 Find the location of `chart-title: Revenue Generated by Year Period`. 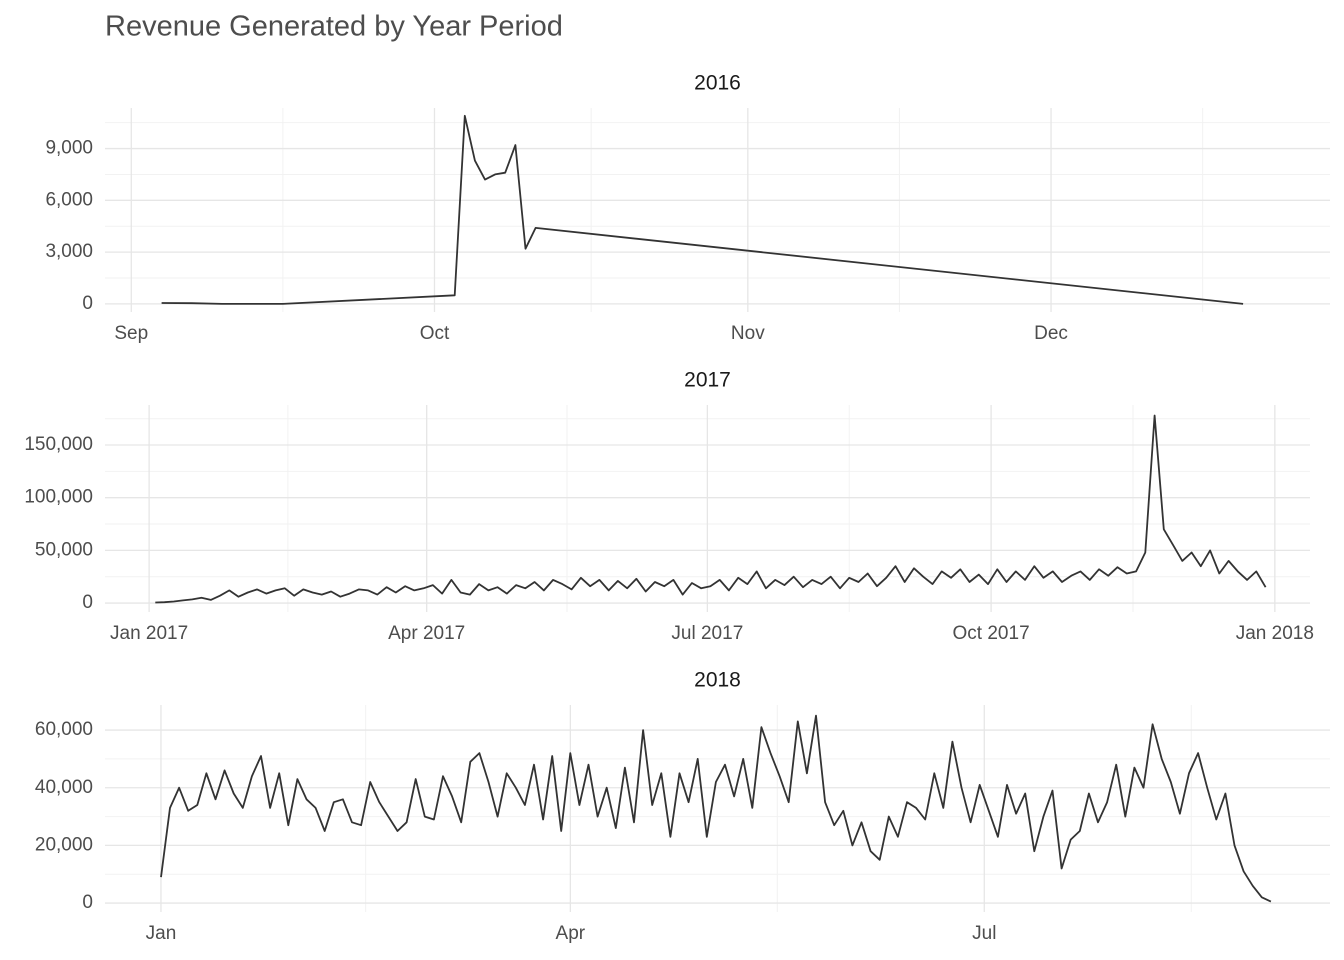

chart-title: Revenue Generated by Year Period is located at coordinates (334, 27).